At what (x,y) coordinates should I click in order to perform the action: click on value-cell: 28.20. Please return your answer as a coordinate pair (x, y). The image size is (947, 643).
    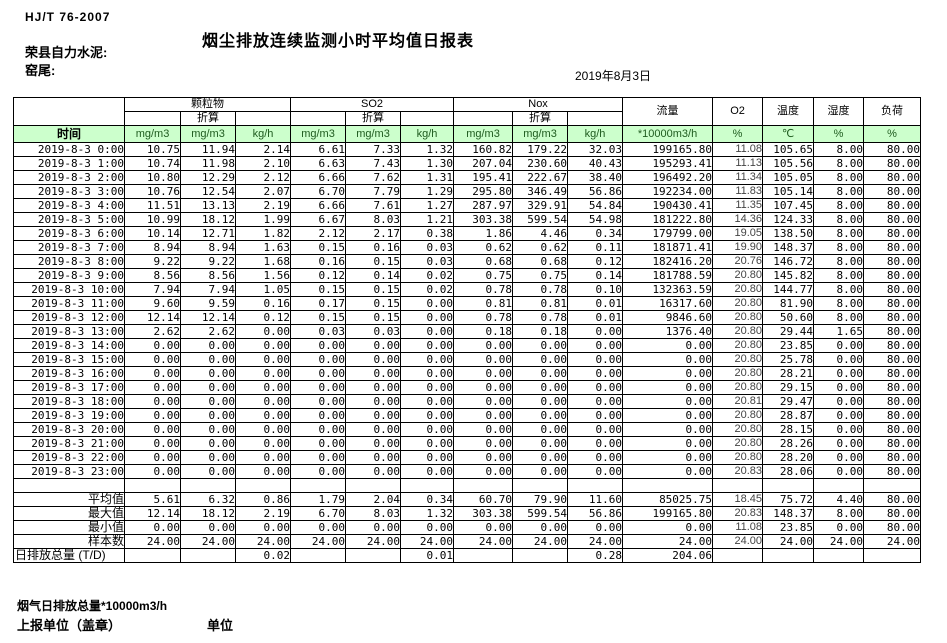
    Looking at the image, I should click on (788, 457).